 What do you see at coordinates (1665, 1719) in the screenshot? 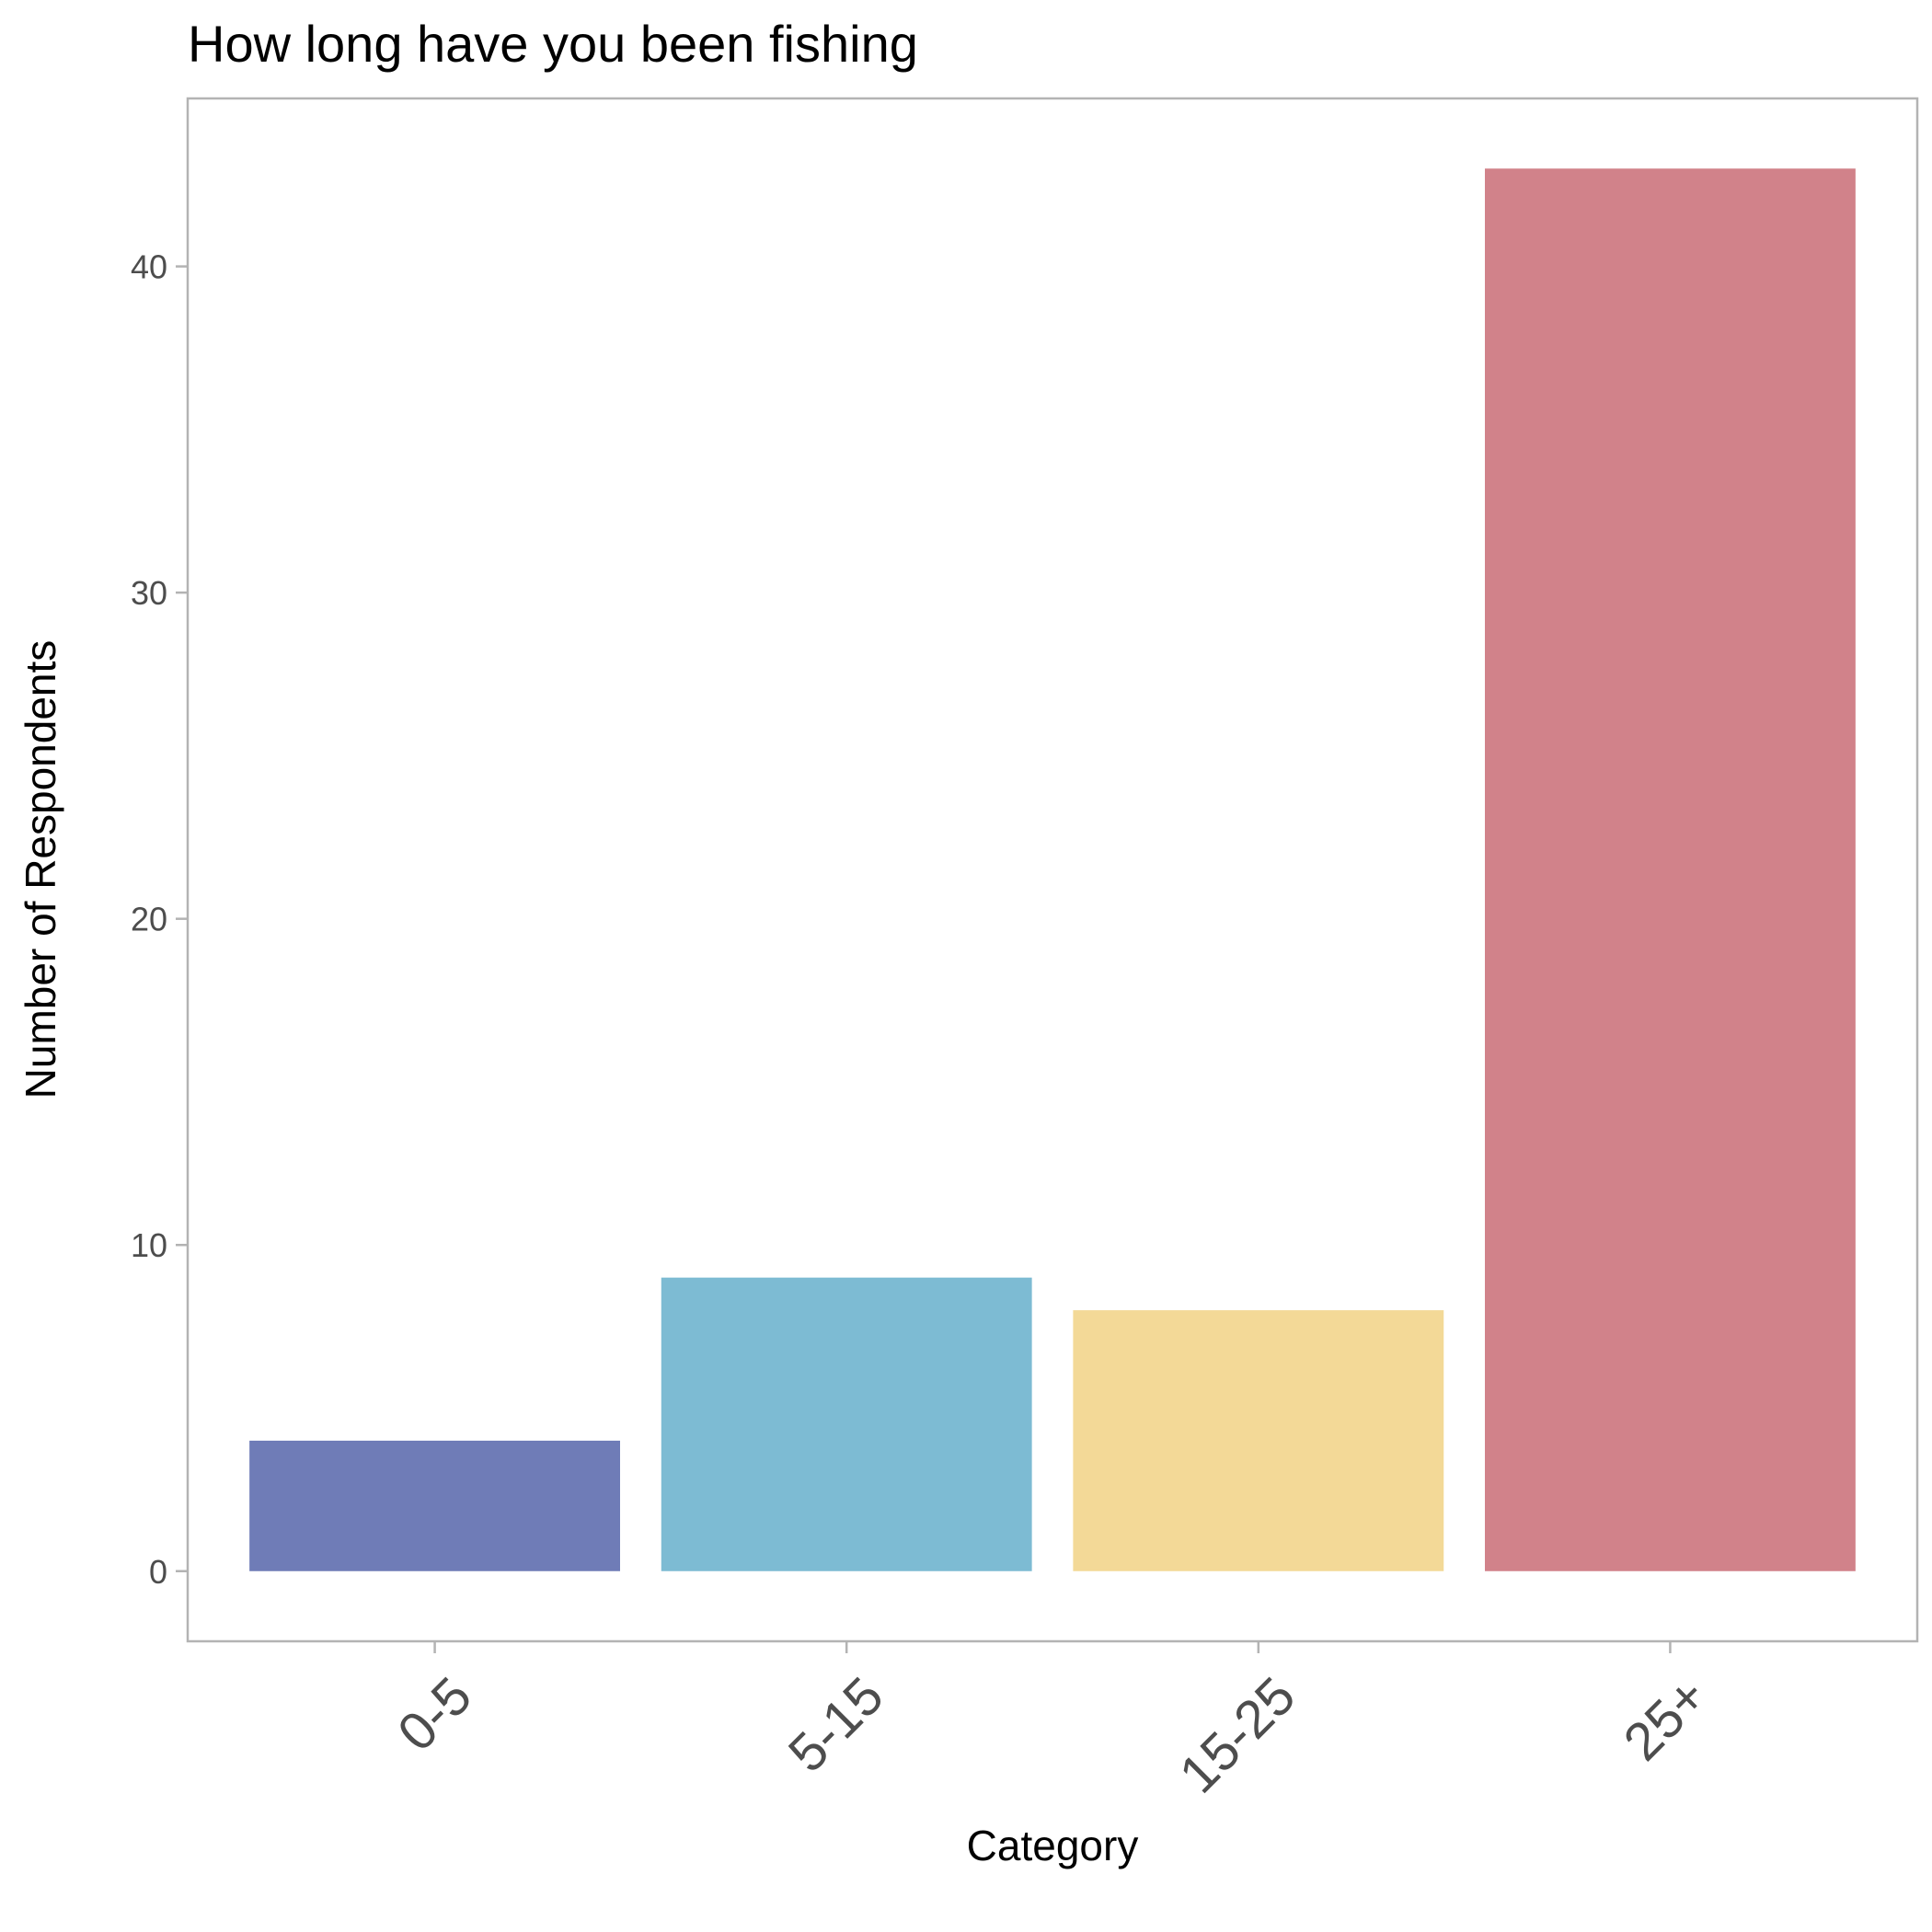
I see `x-tick-label: 25+` at bounding box center [1665, 1719].